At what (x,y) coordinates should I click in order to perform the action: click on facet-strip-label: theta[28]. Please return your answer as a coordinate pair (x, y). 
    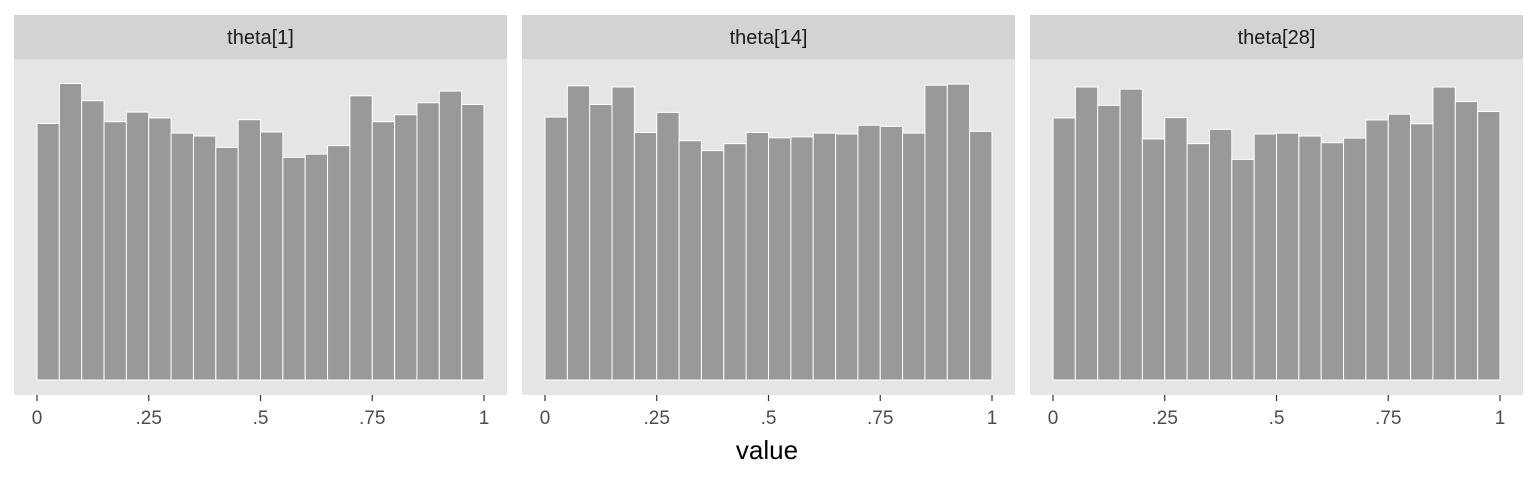
    Looking at the image, I should click on (1277, 38).